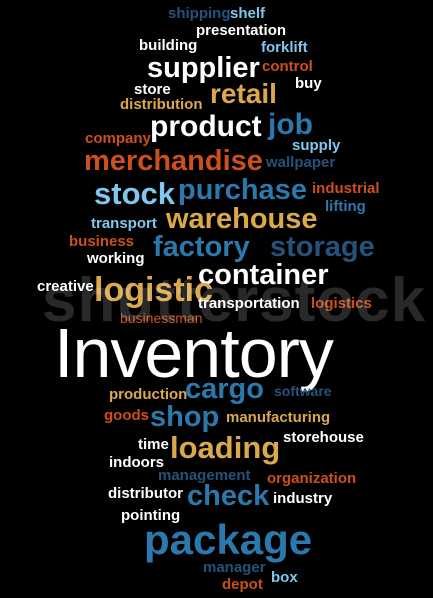 The width and height of the screenshot is (433, 598). I want to click on word-shipping: shipping, so click(199, 13).